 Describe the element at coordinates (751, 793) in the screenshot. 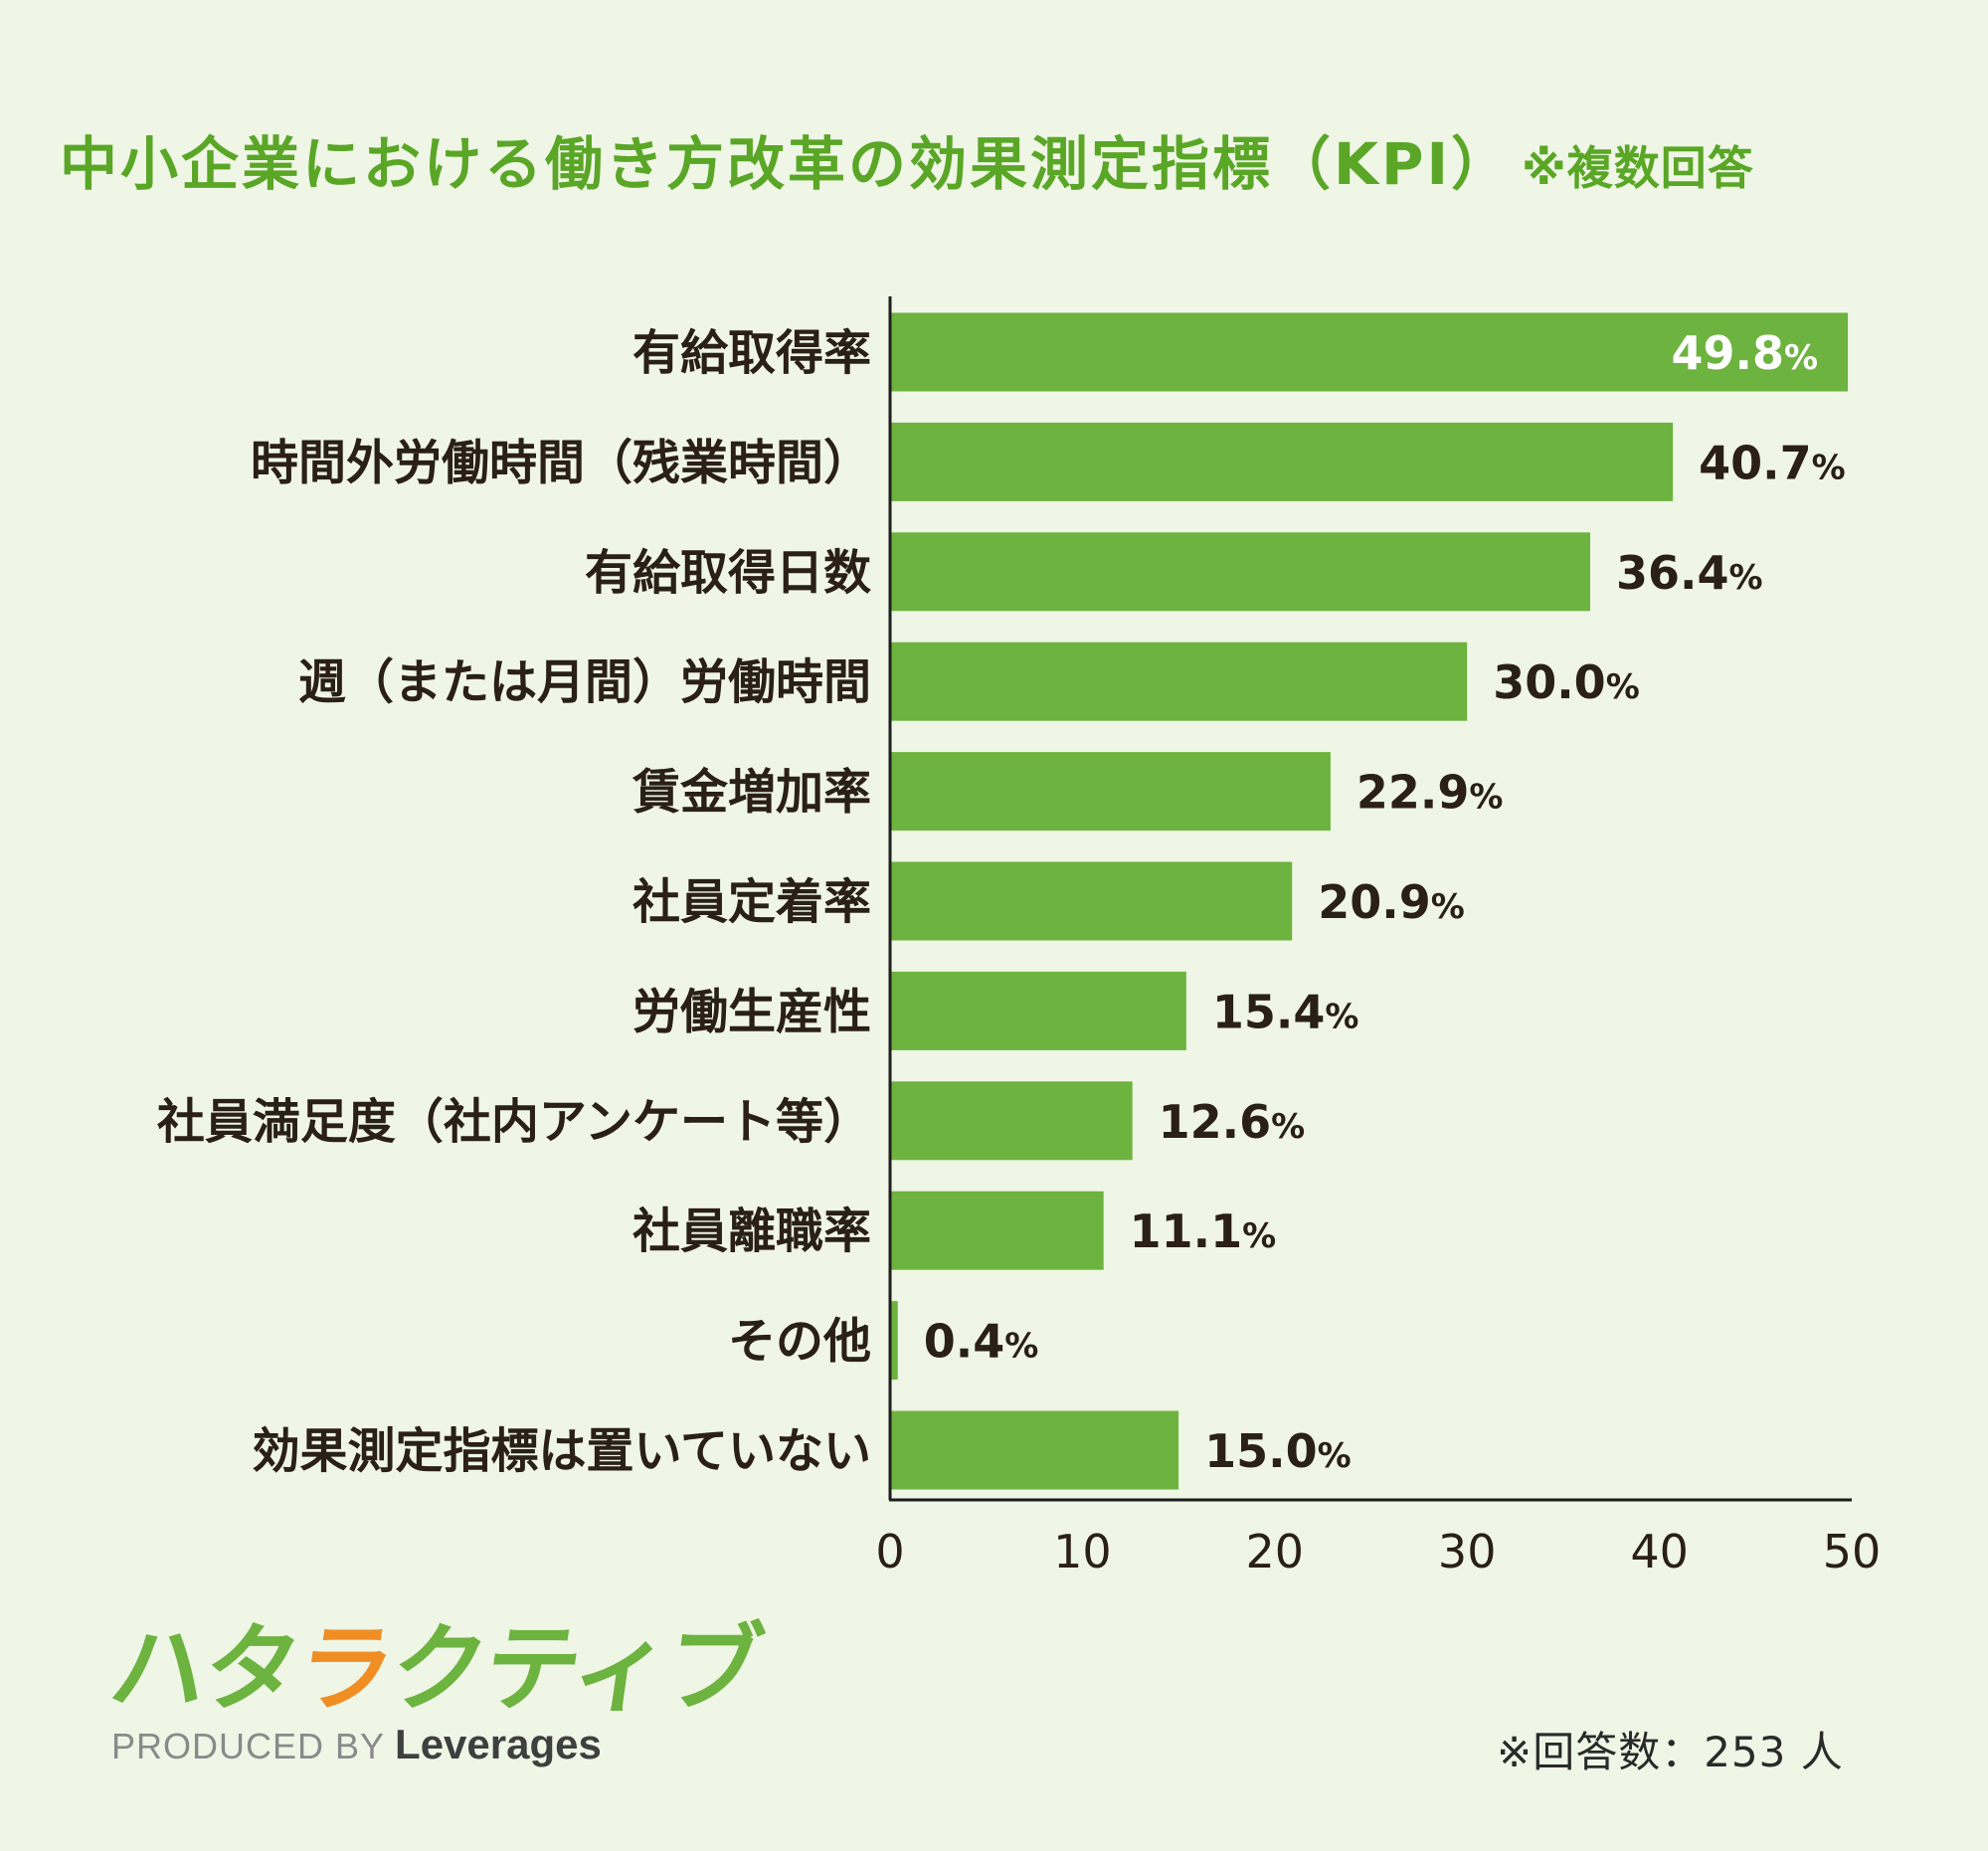

I see `category-label: 賃金増加率` at that location.